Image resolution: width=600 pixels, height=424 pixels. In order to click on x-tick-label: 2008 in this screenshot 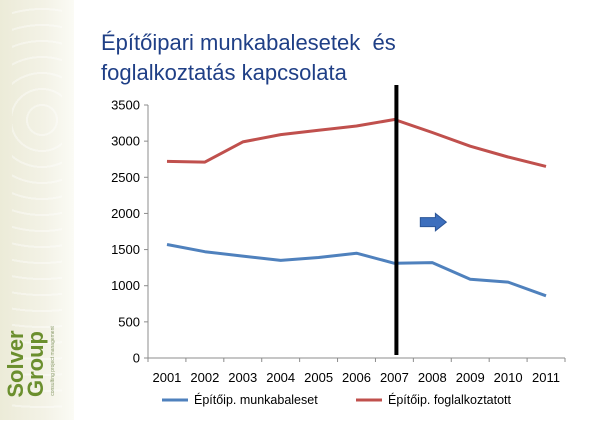, I will do `click(432, 377)`.